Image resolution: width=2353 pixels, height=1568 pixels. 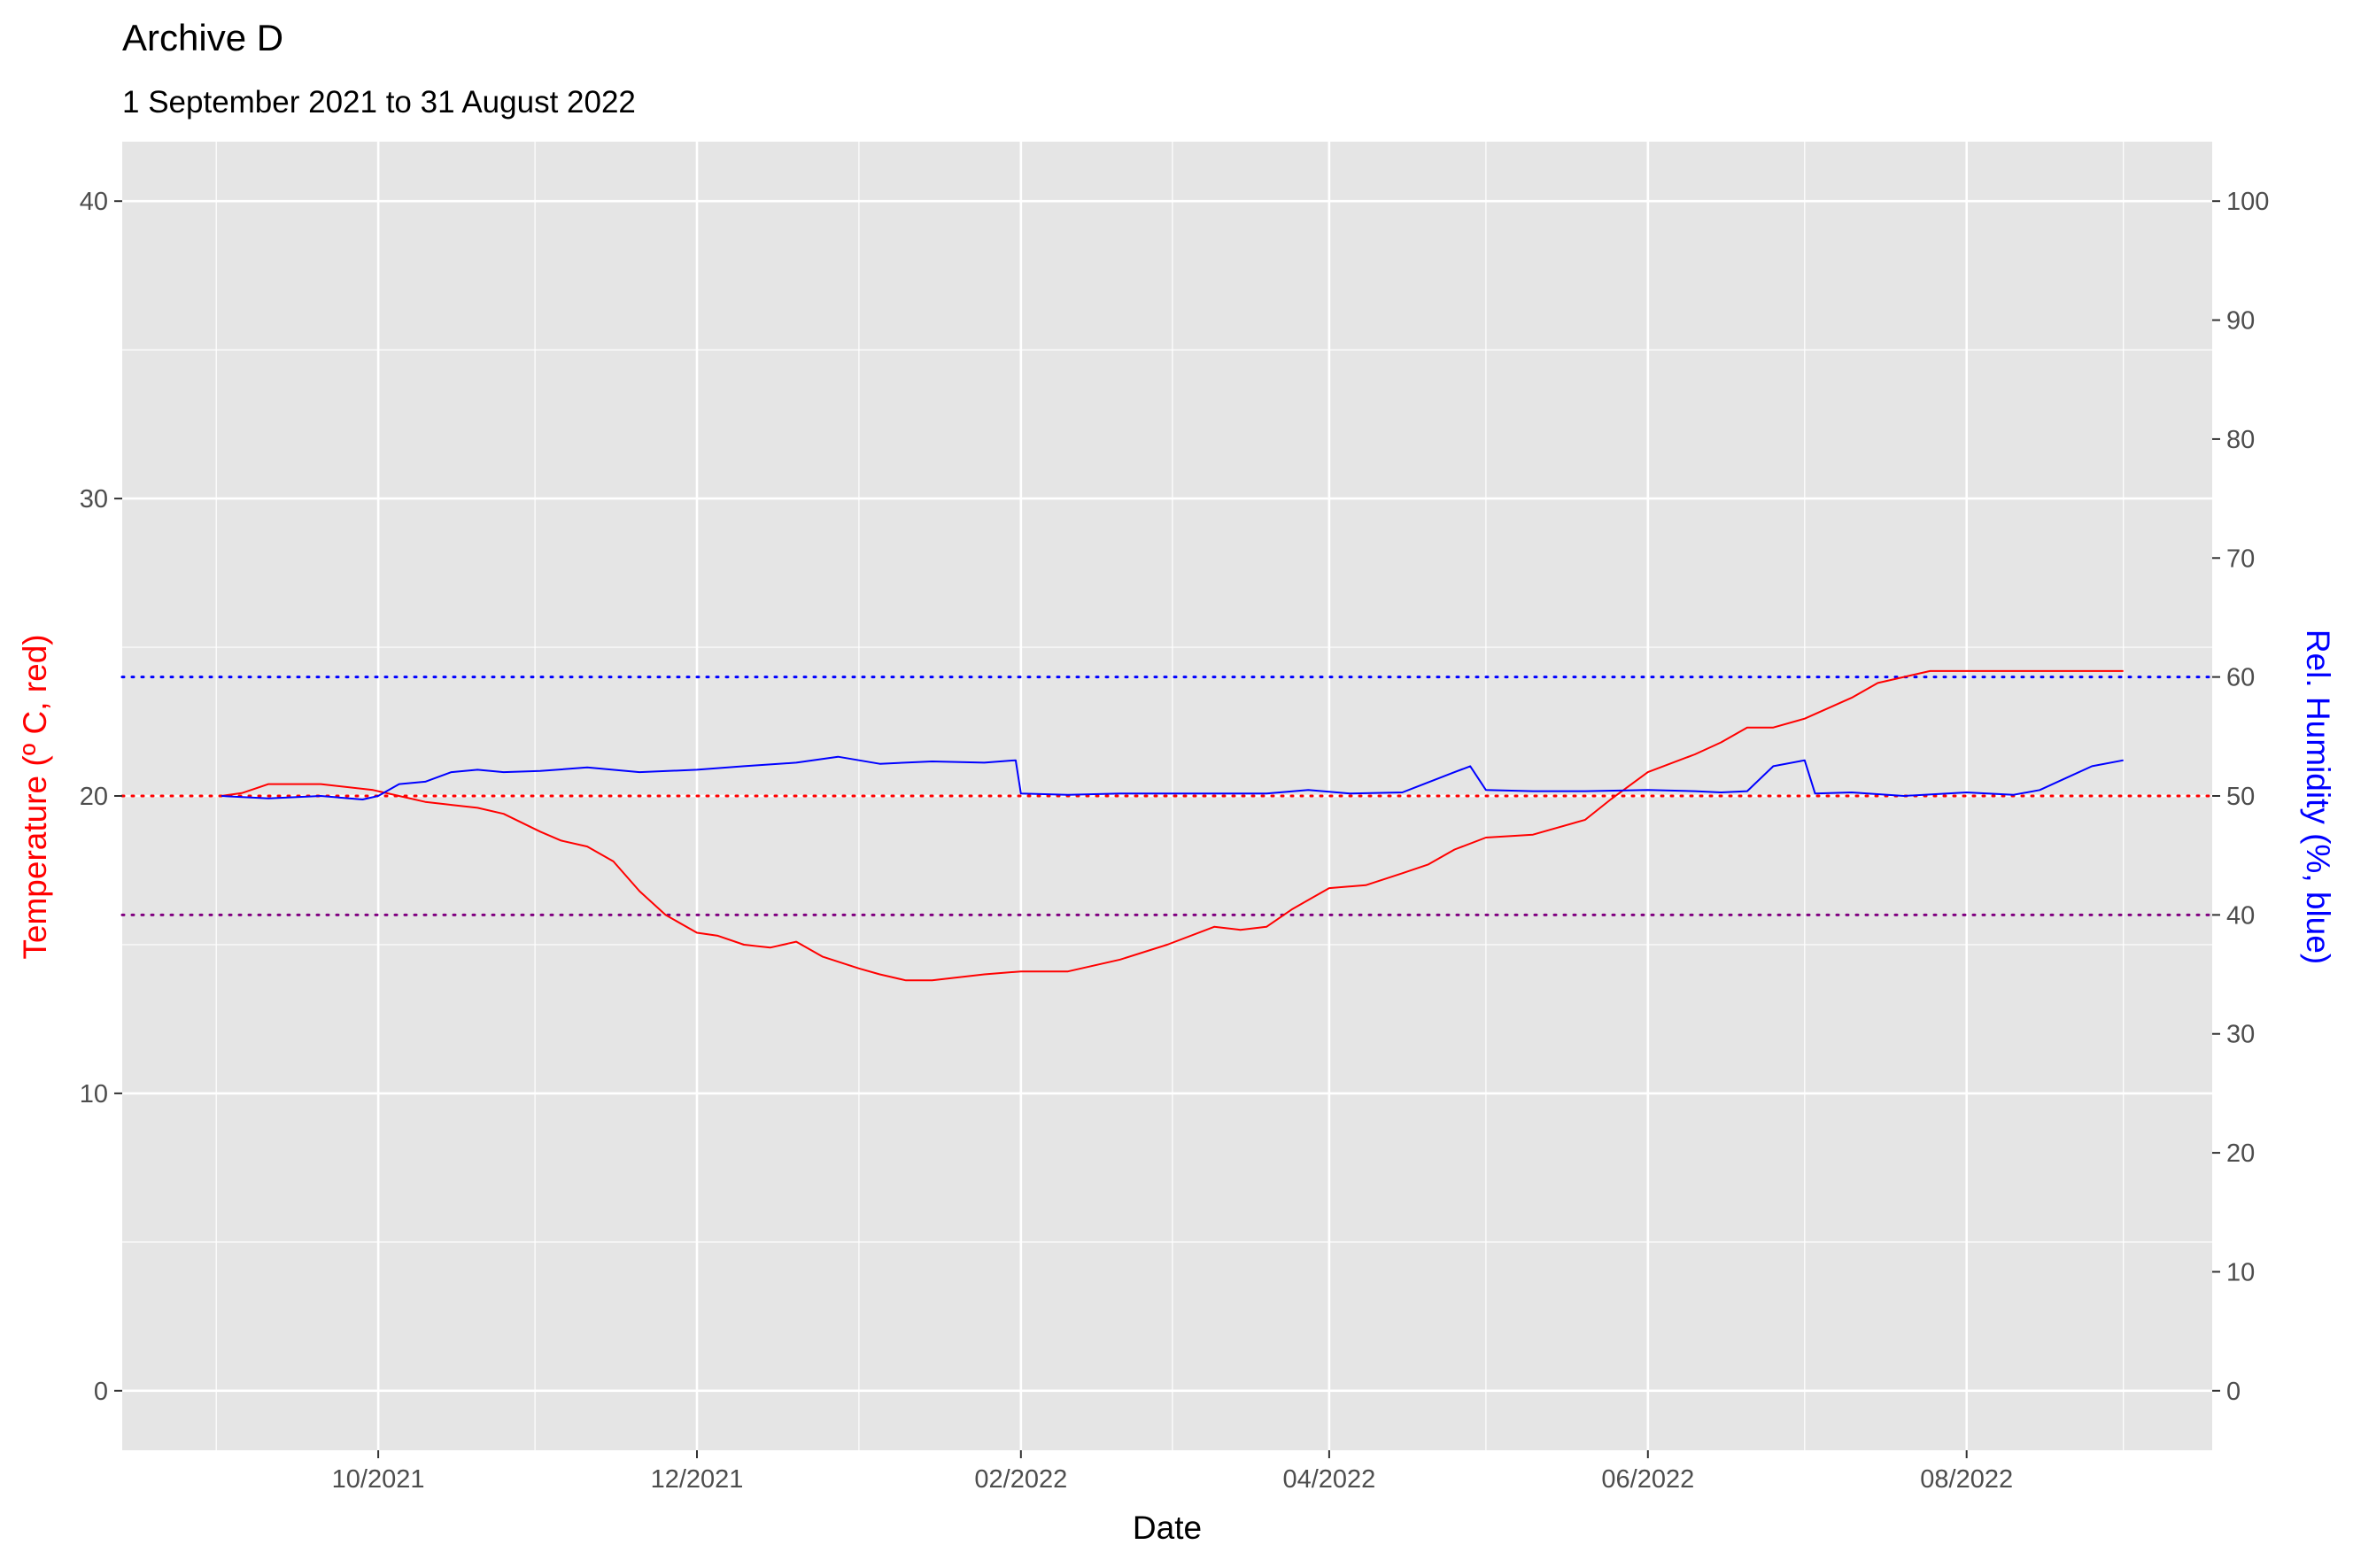 I want to click on y-axis-label-left: Temperature (º C, red), so click(x=35, y=797).